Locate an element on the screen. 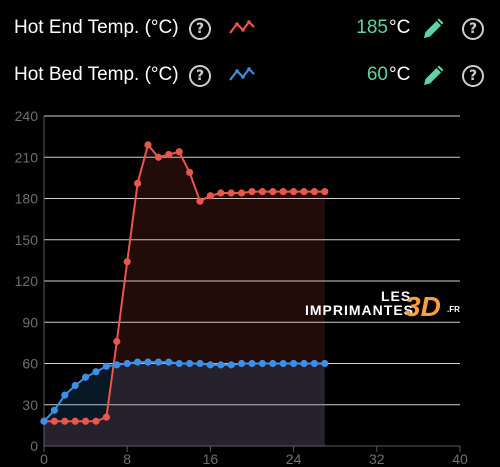 This screenshot has height=467, width=500. y-tick-label: 240 is located at coordinates (27, 116).